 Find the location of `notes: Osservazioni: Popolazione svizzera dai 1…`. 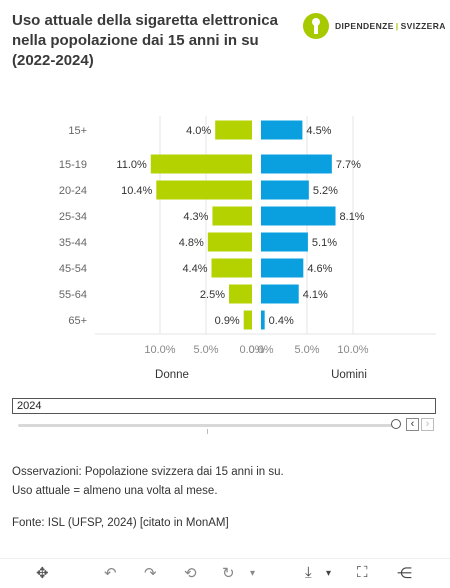

notes: Osservazioni: Popolazione svizzera dai 1… is located at coordinates (148, 482).